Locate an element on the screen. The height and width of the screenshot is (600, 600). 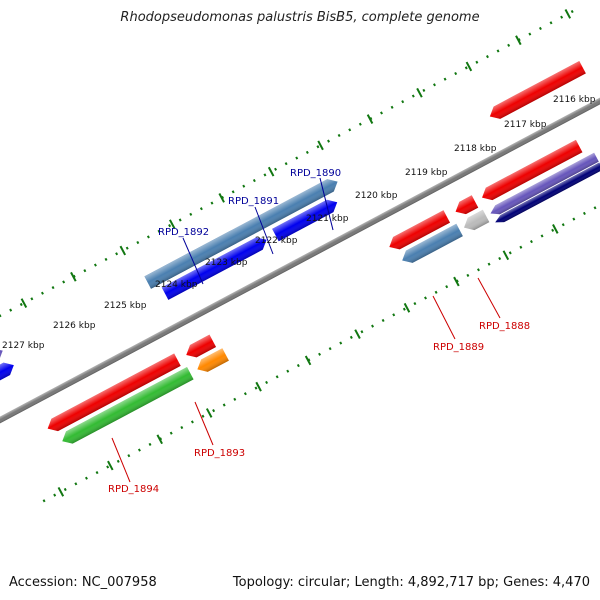
cds-RPD_1893-shade is located at coordinates (213, 360).